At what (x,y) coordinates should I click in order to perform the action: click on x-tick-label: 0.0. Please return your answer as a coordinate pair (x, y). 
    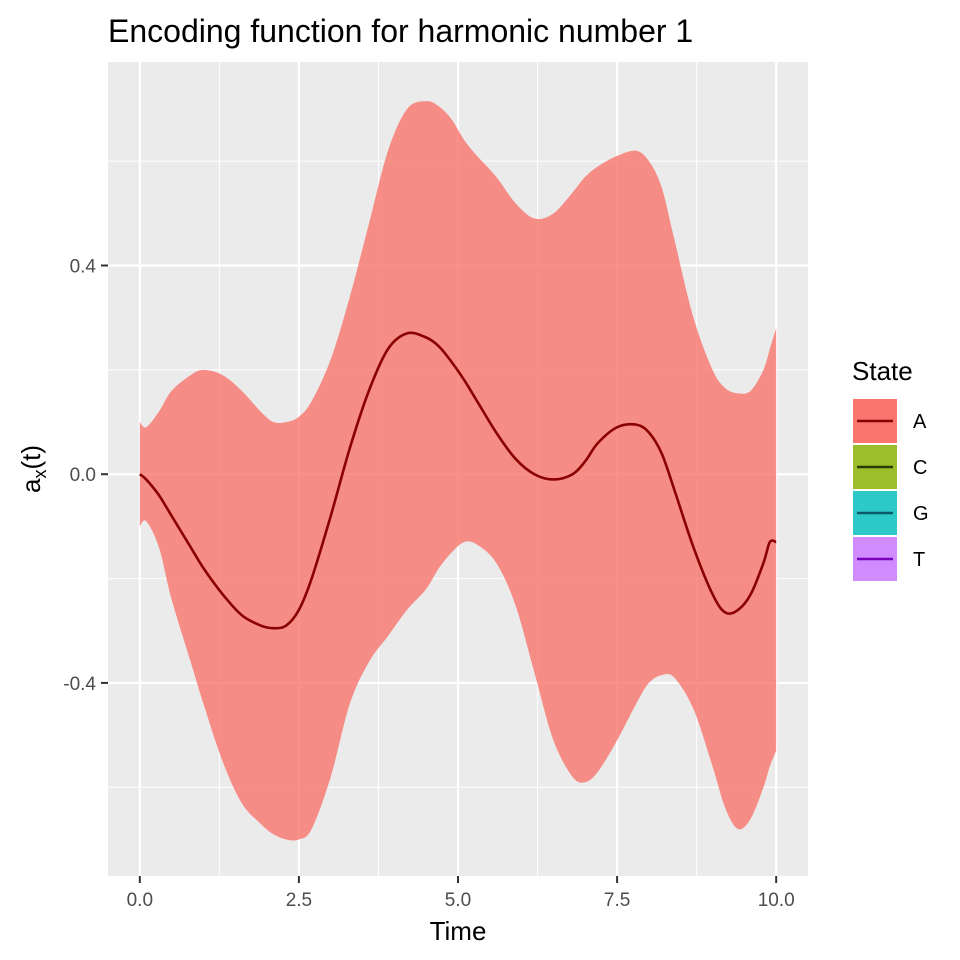
    Looking at the image, I should click on (140, 900).